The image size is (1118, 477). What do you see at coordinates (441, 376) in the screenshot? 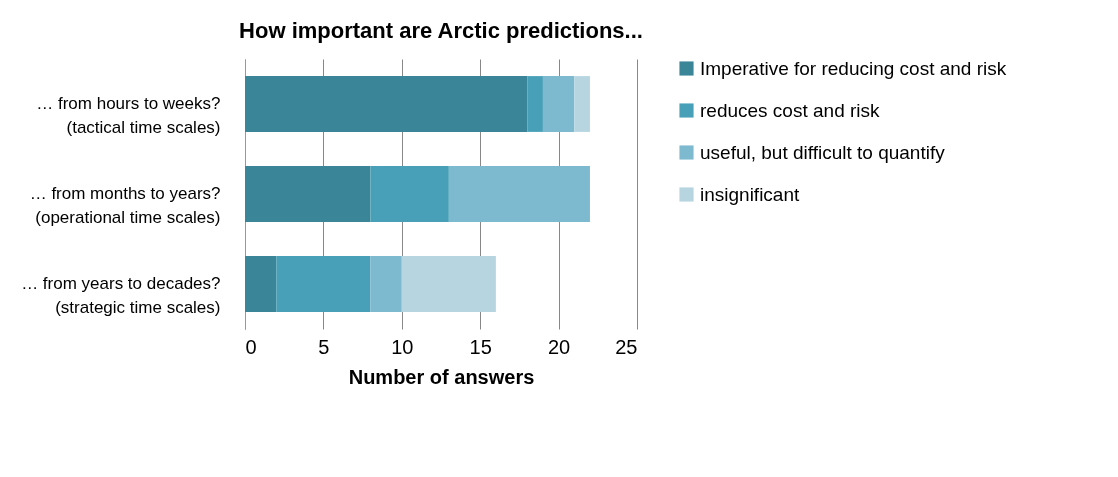
I see `x-axis-title: Number of answers` at bounding box center [441, 376].